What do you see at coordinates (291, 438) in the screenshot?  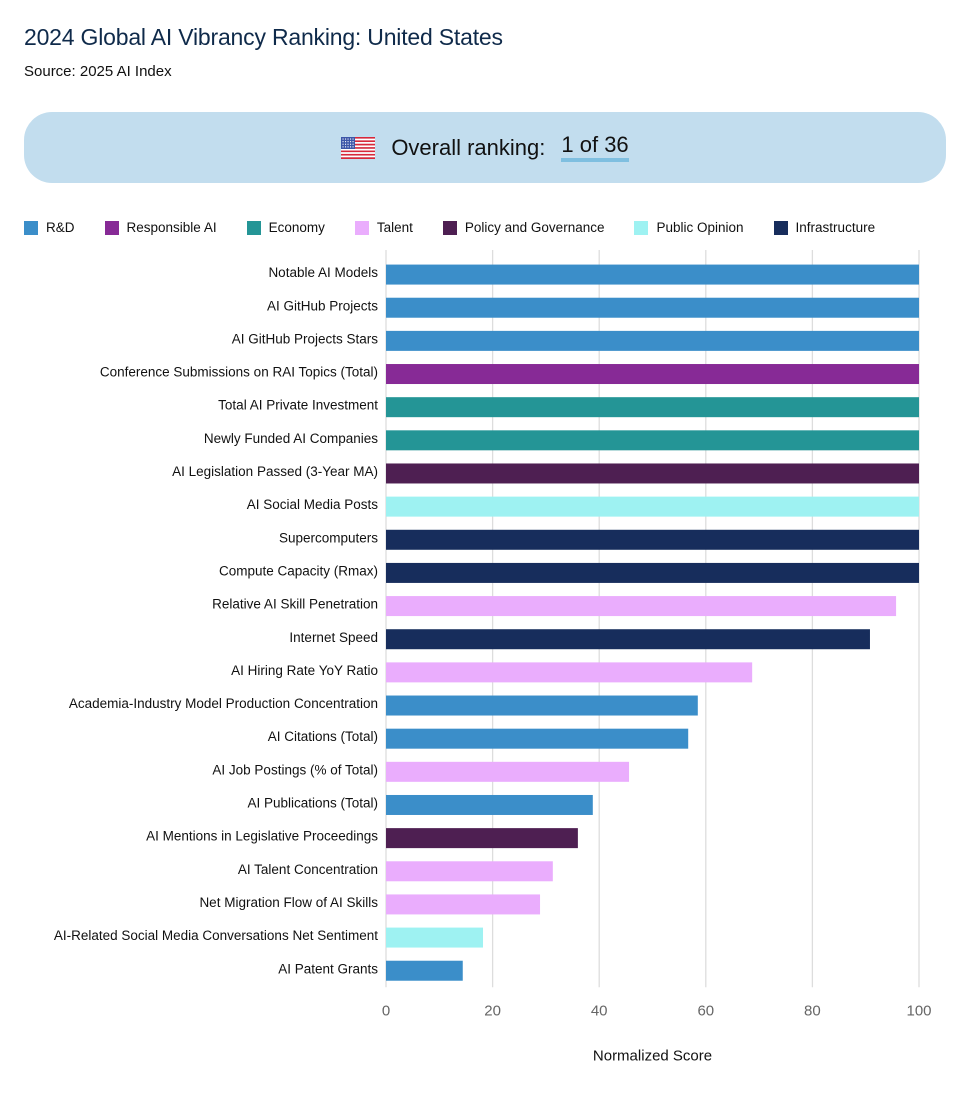 I see `category-label: Newly Funded AI Companies` at bounding box center [291, 438].